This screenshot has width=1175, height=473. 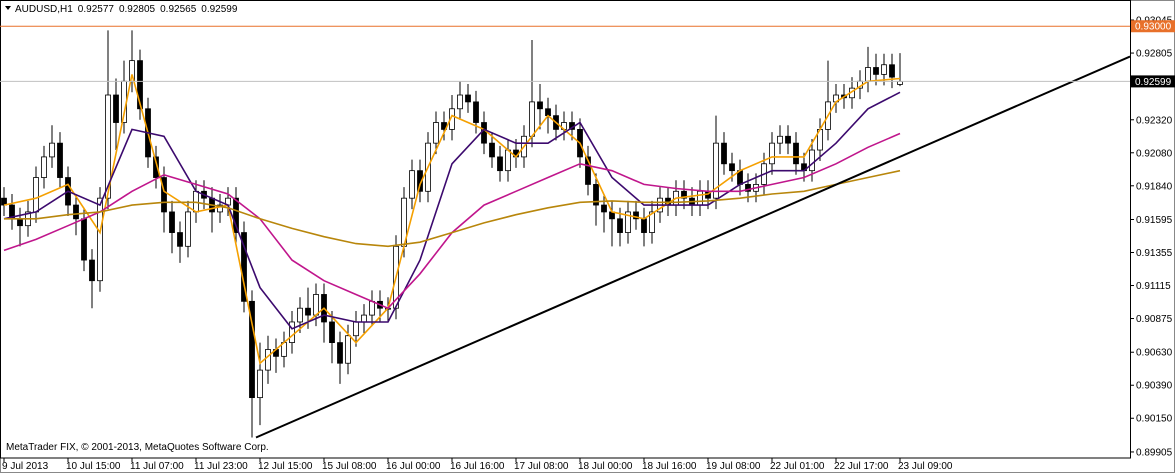 What do you see at coordinates (1153, 286) in the screenshot?
I see `y-tick-label: 0.91115` at bounding box center [1153, 286].